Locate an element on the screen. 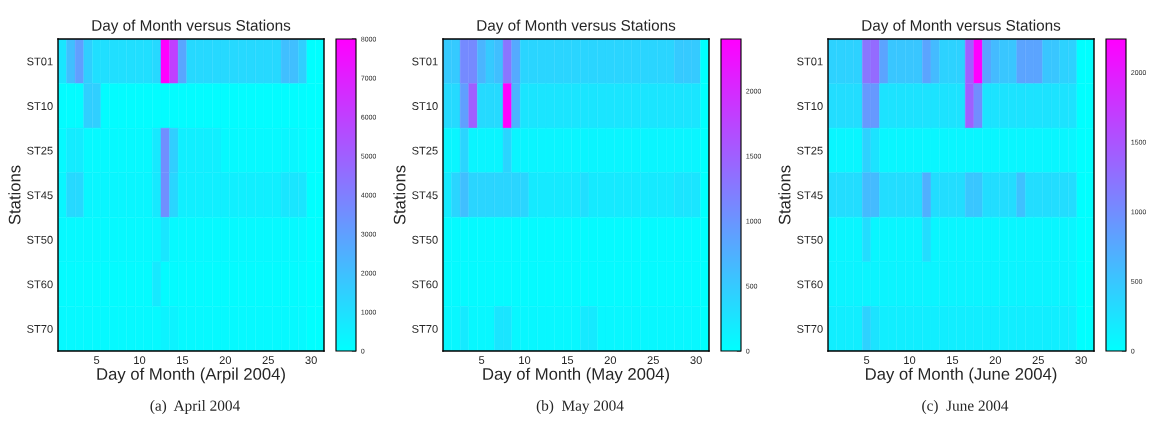 The width and height of the screenshot is (1167, 430). x-axis-title: Day of Month (May 2004) is located at coordinates (576, 375).